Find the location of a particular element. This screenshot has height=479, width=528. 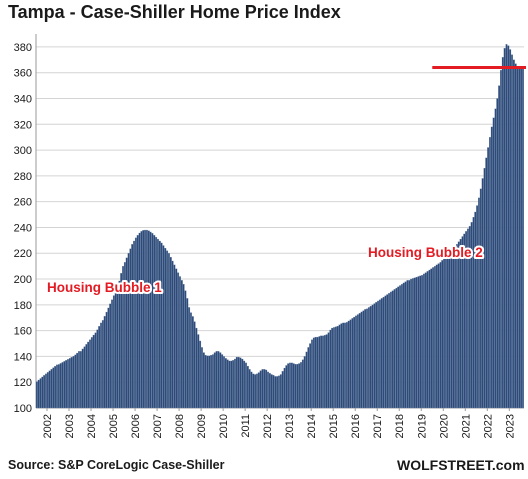

x-tick-label: 2010 is located at coordinates (224, 426).